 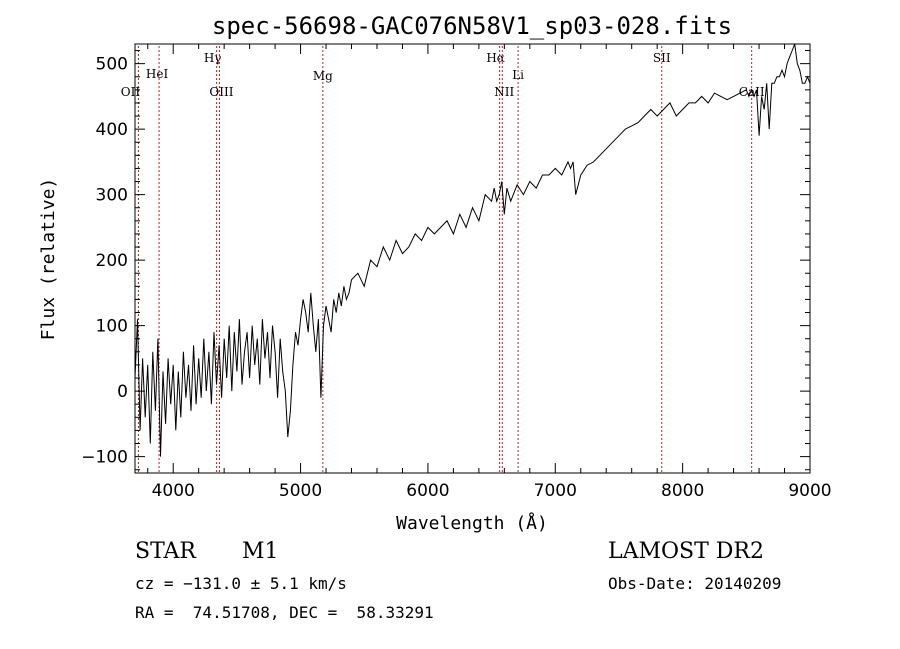 What do you see at coordinates (48, 259) in the screenshot?
I see `y-axis-label: Flux (relative)` at bounding box center [48, 259].